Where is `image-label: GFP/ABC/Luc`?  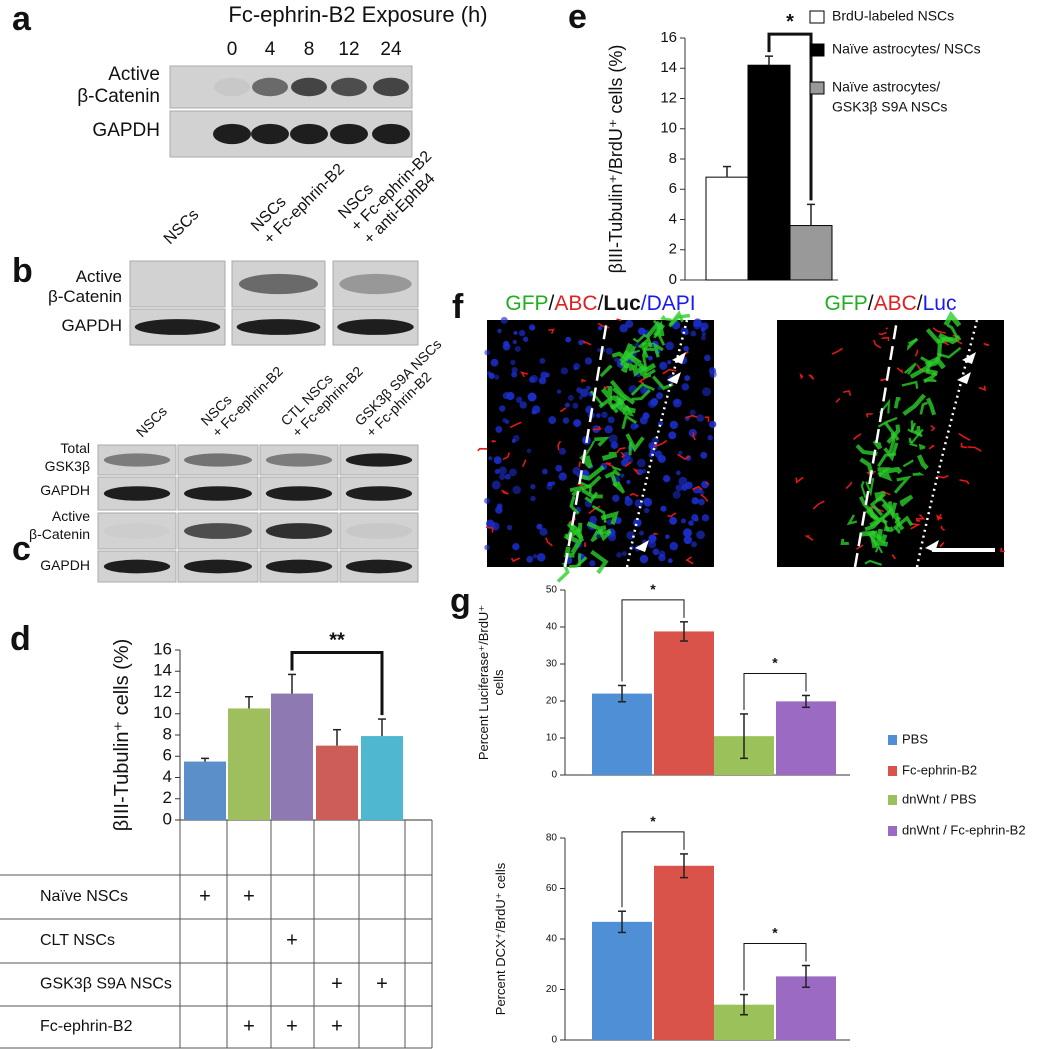 image-label: GFP/ABC/Luc is located at coordinates (891, 303).